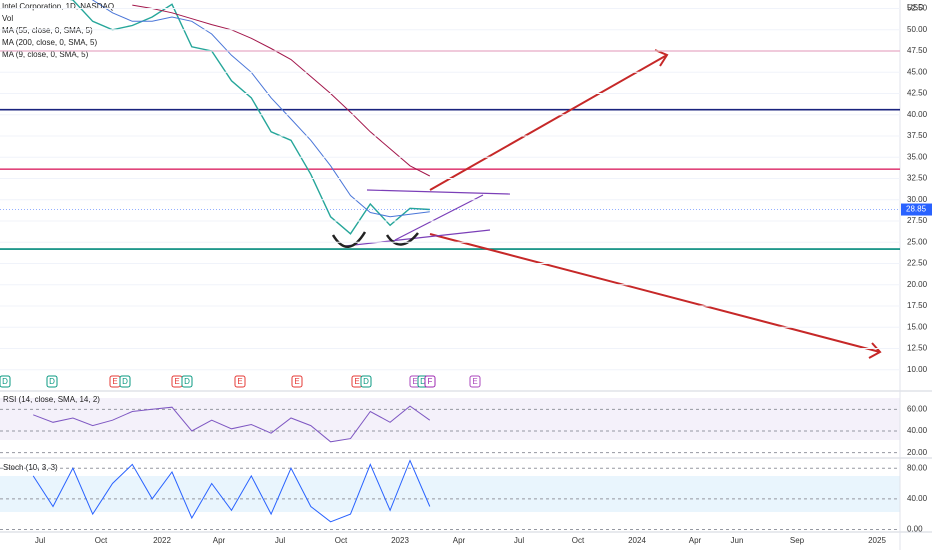 The width and height of the screenshot is (932, 550). I want to click on y-tick-label: 37.50, so click(917, 135).